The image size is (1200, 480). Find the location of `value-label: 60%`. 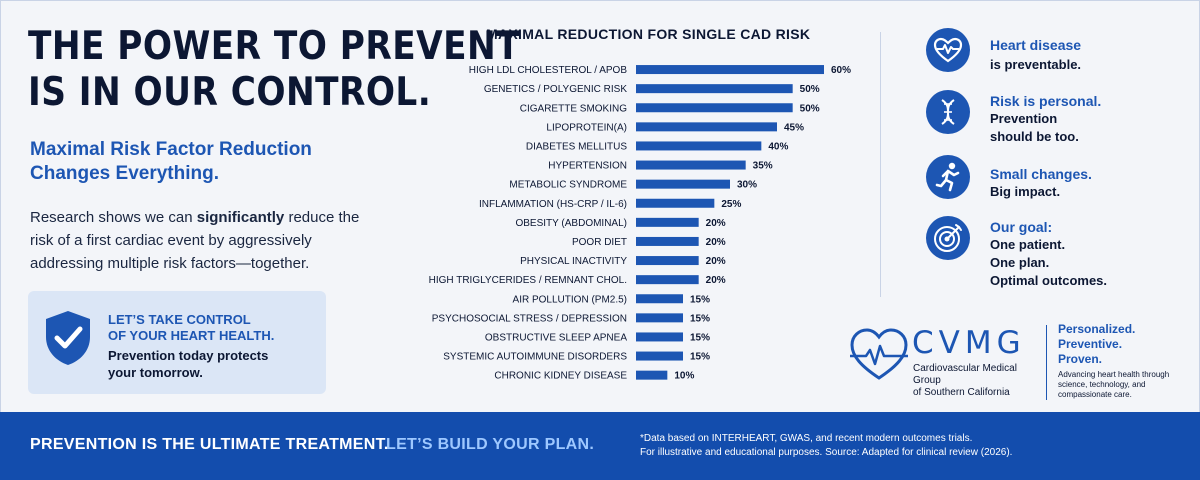

value-label: 60% is located at coordinates (841, 70).